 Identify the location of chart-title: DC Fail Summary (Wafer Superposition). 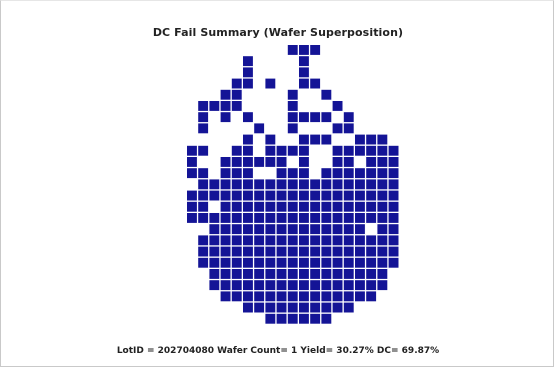
(278, 32).